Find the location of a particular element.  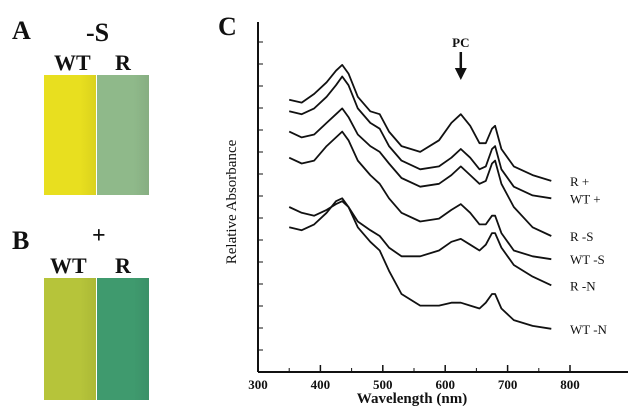

series-line-wt-n is located at coordinates (420, 263).